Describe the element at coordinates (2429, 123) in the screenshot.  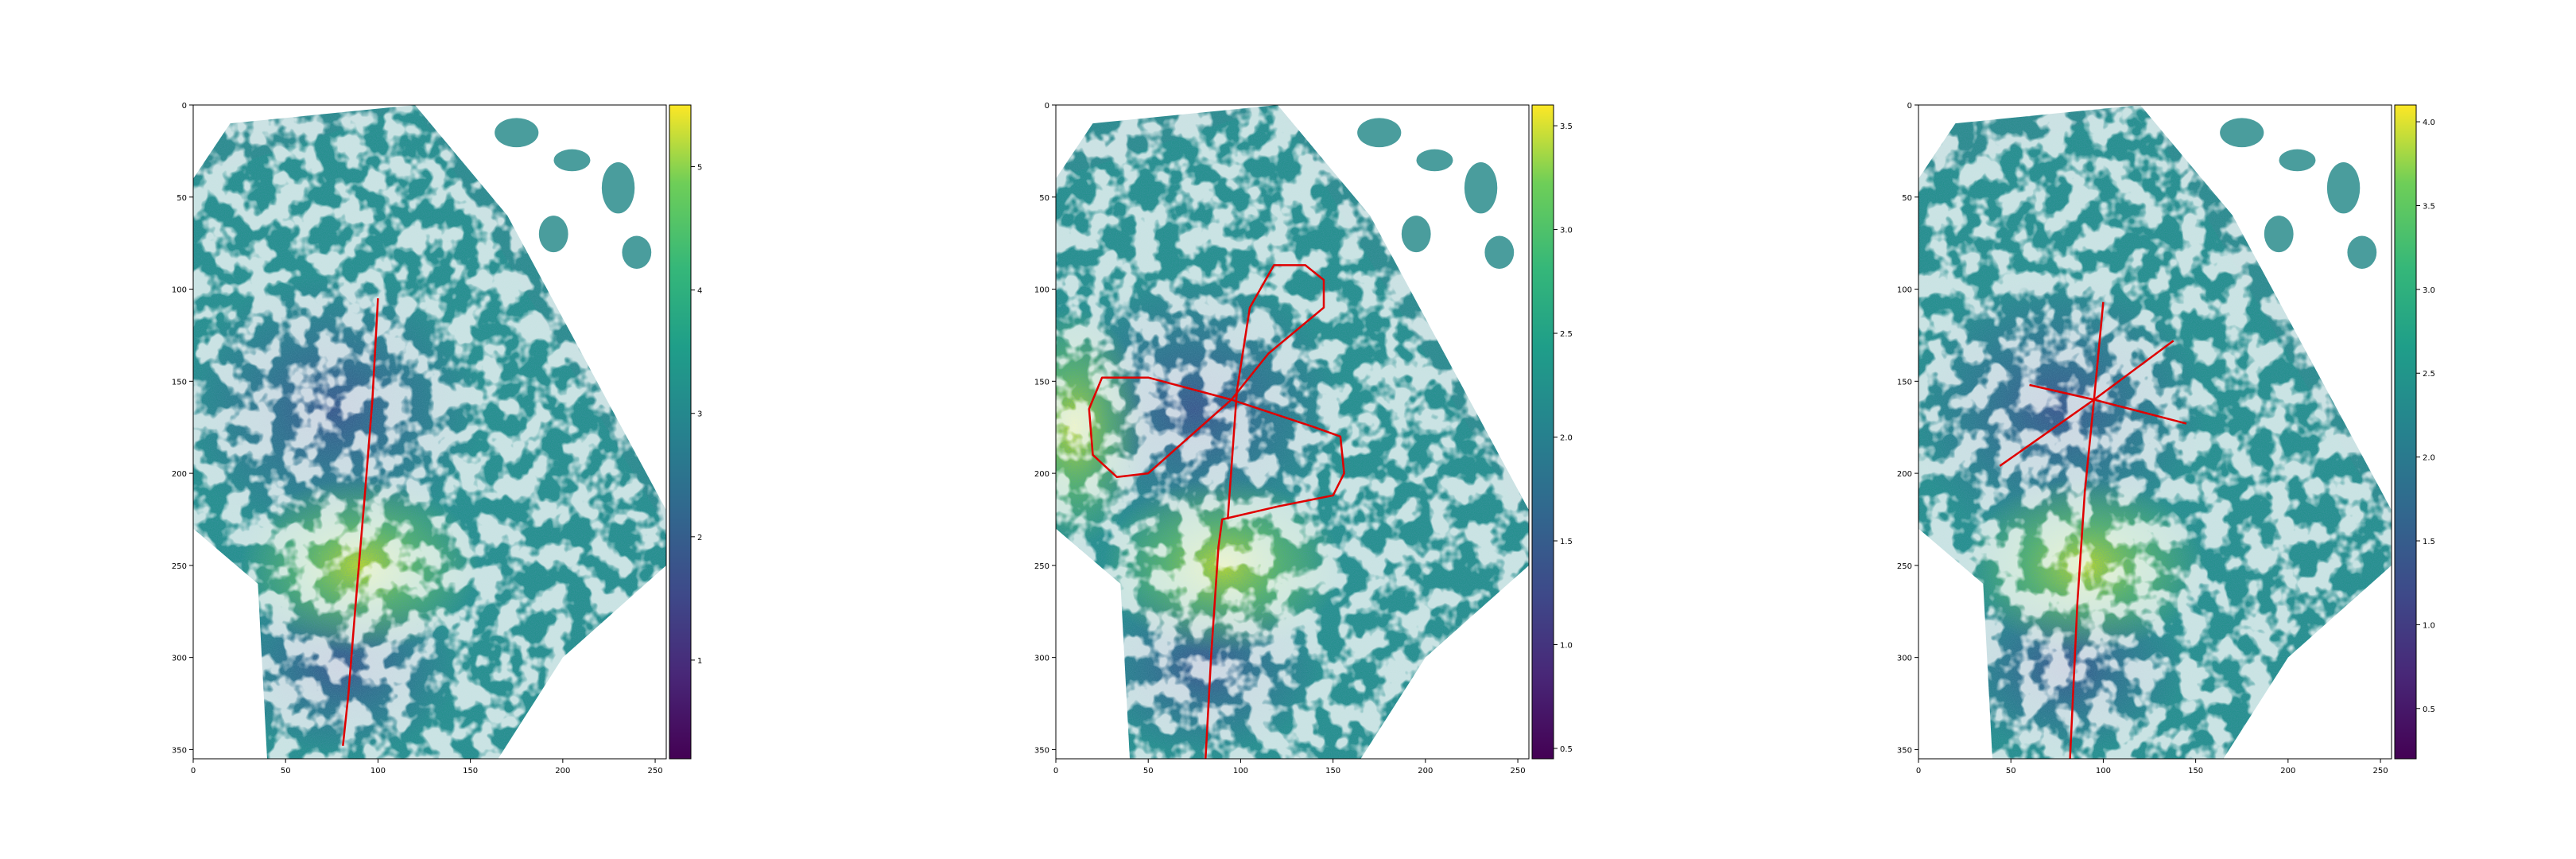
I see `colorbar-tick-label: 4.0` at that location.